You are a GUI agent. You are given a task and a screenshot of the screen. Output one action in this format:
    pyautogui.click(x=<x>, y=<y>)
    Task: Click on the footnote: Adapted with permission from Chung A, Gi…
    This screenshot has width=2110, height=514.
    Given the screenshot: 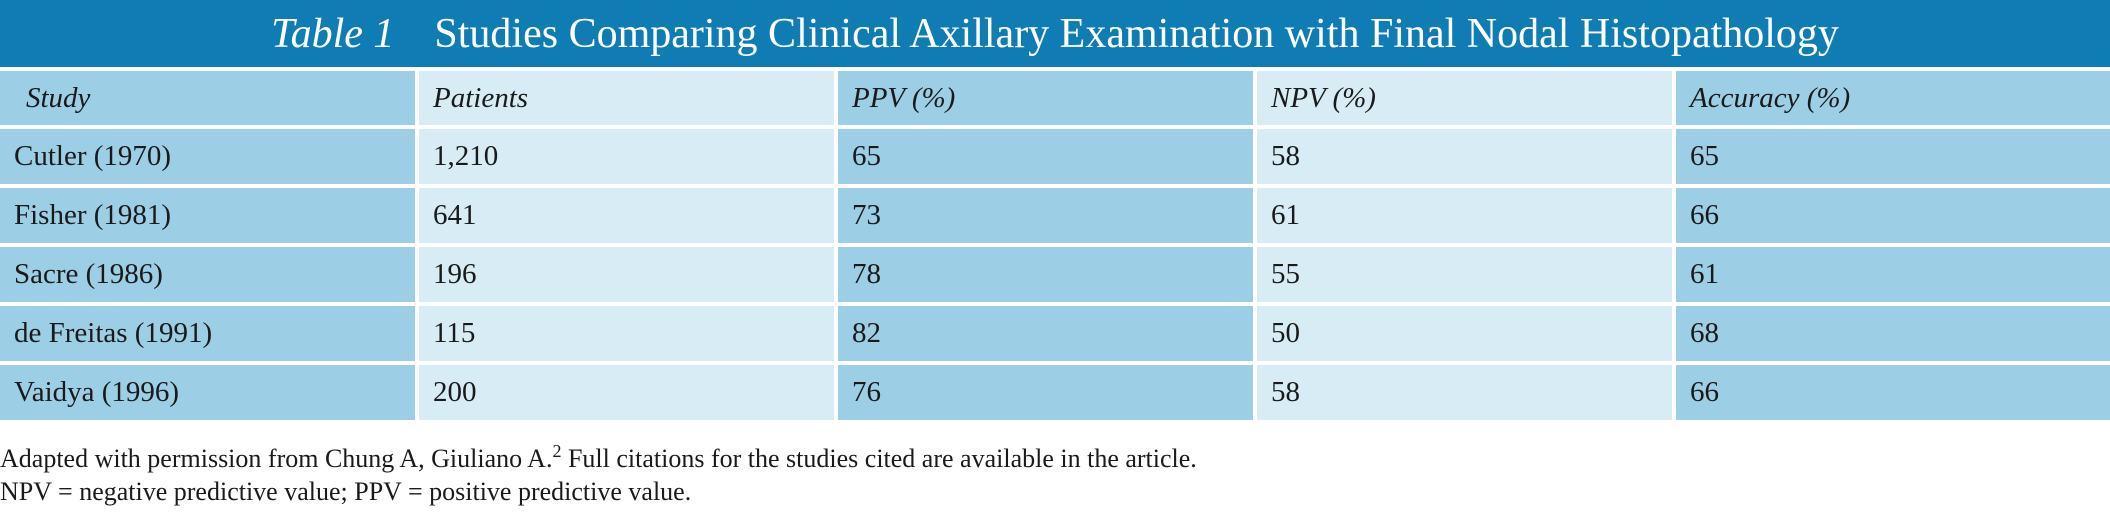 What is the action you would take?
    pyautogui.click(x=1055, y=458)
    